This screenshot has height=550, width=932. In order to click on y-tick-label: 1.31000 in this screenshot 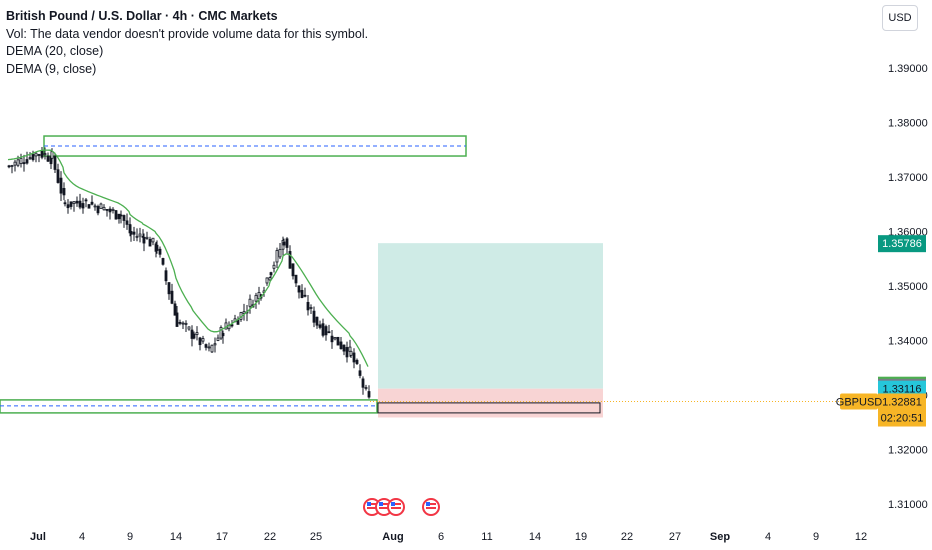, I will do `click(908, 505)`.